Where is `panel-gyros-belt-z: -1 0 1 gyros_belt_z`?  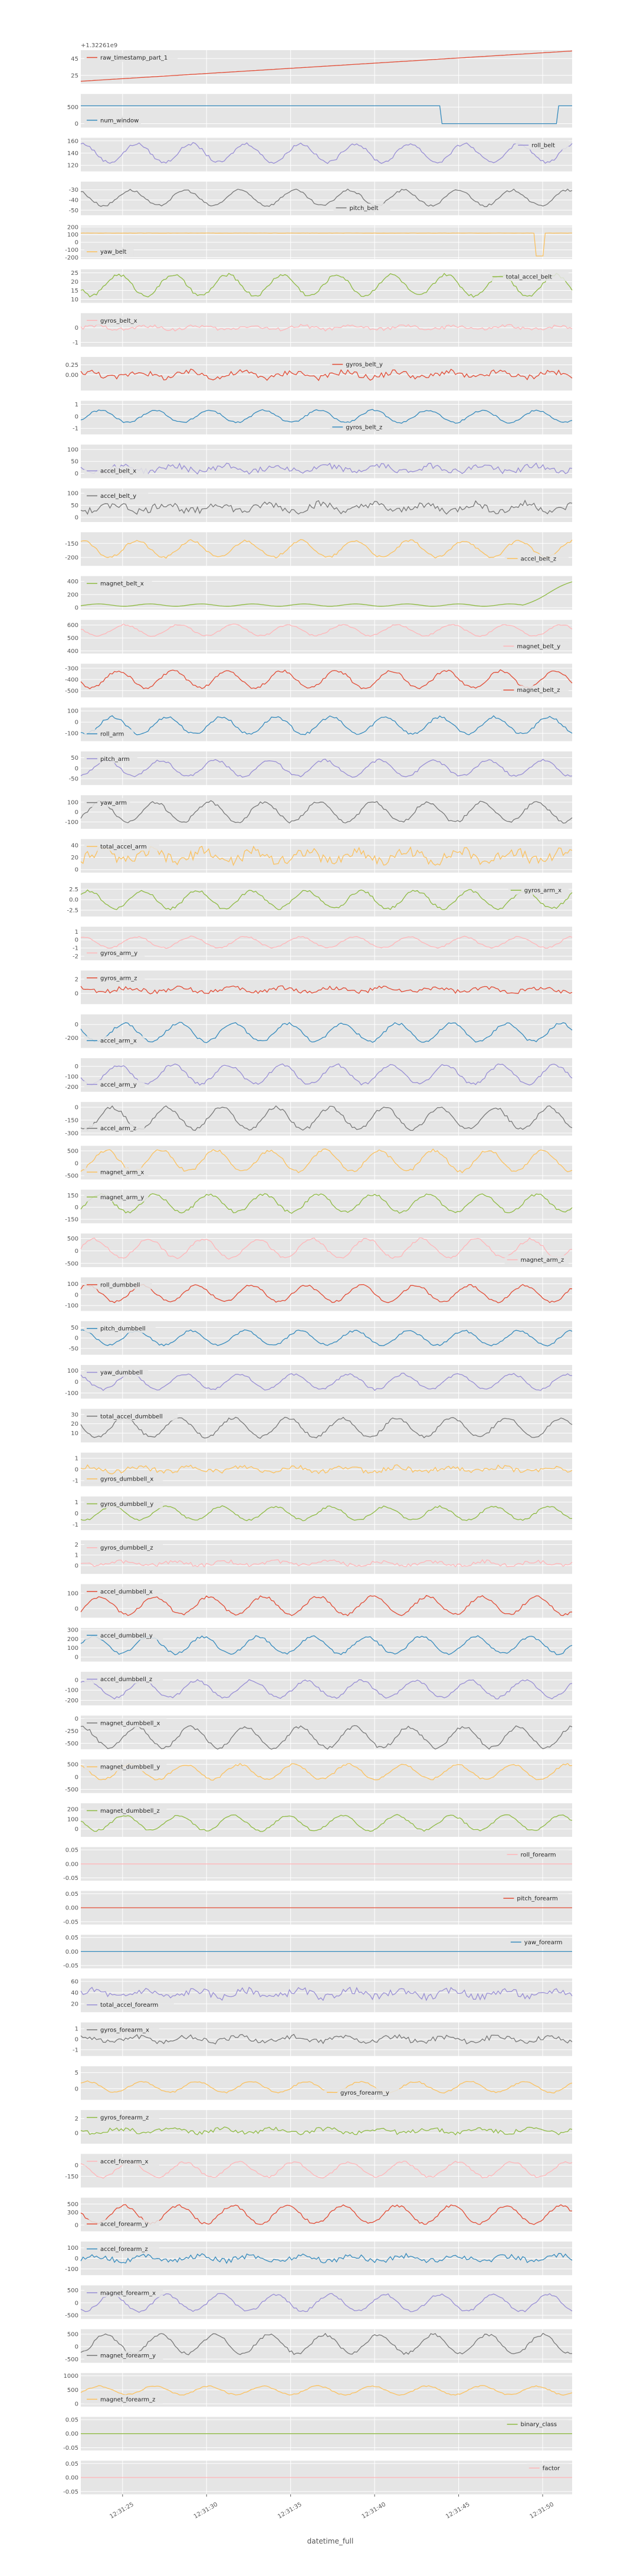
panel-gyros-belt-z: -1 0 1 gyros_belt_z is located at coordinates (323, 418).